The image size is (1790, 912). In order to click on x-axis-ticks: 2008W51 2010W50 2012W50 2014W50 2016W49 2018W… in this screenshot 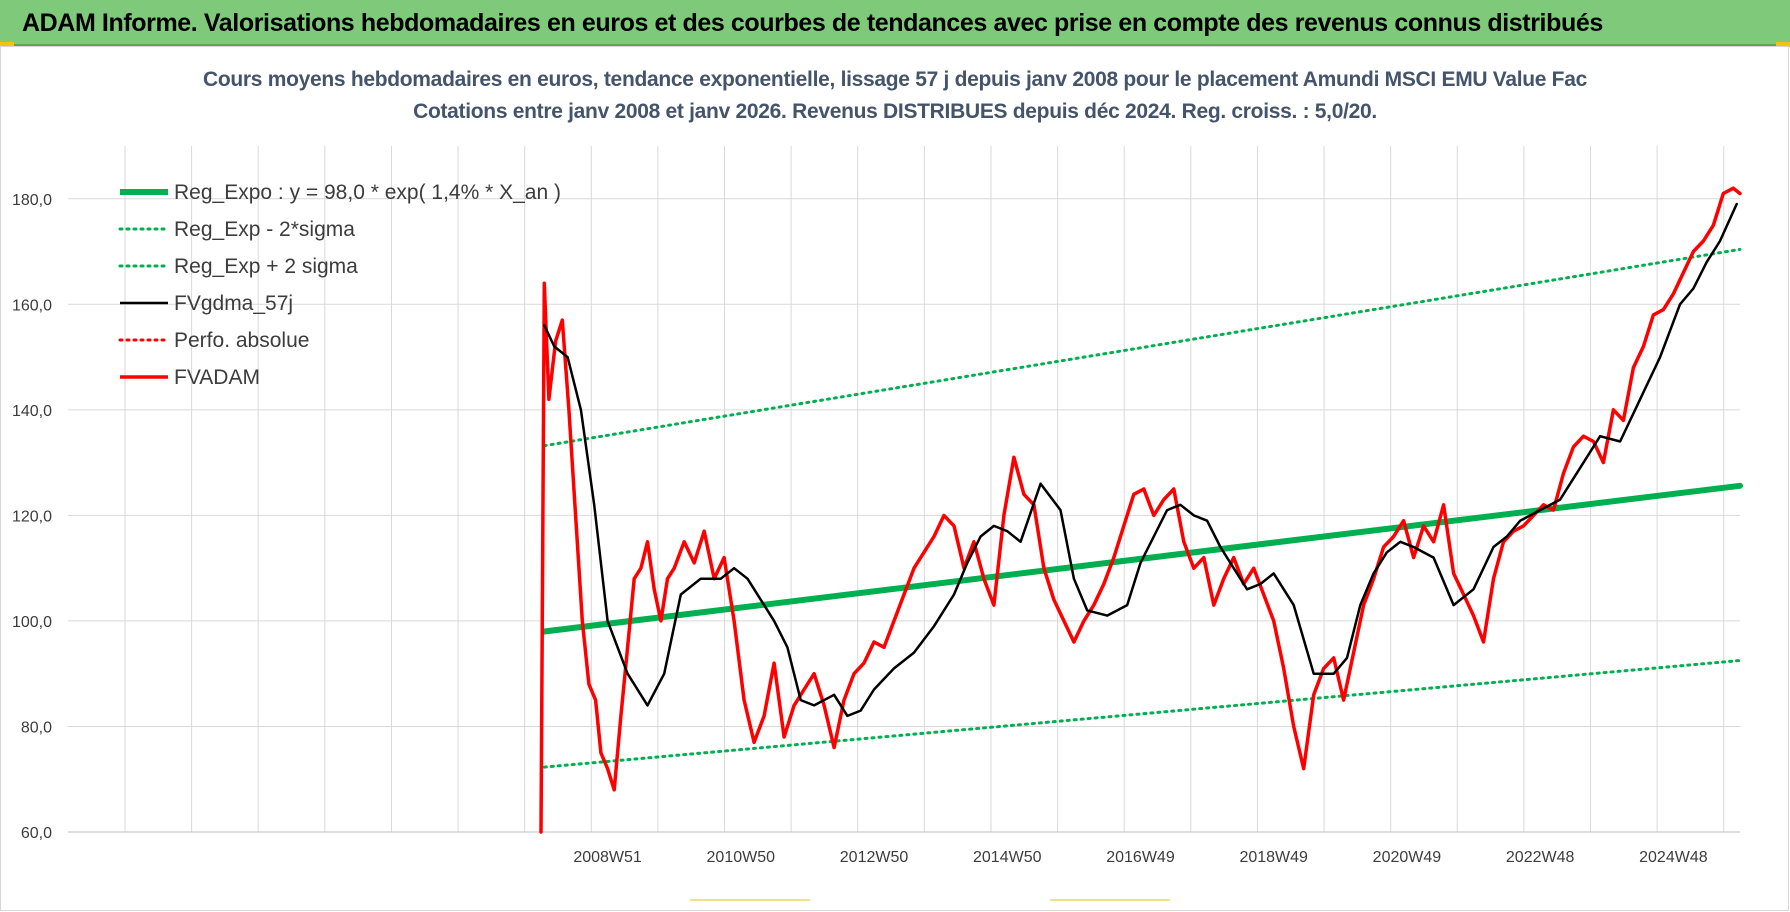, I will do `click(1140, 857)`.